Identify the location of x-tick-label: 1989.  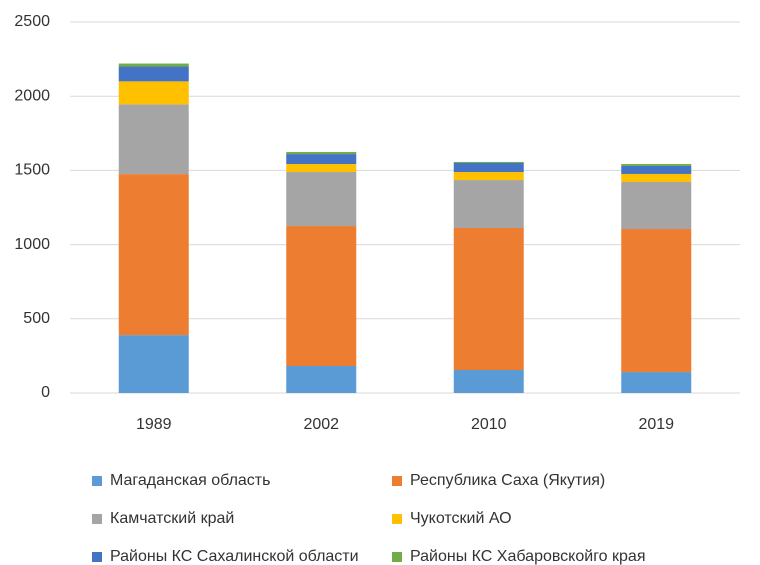
(154, 424).